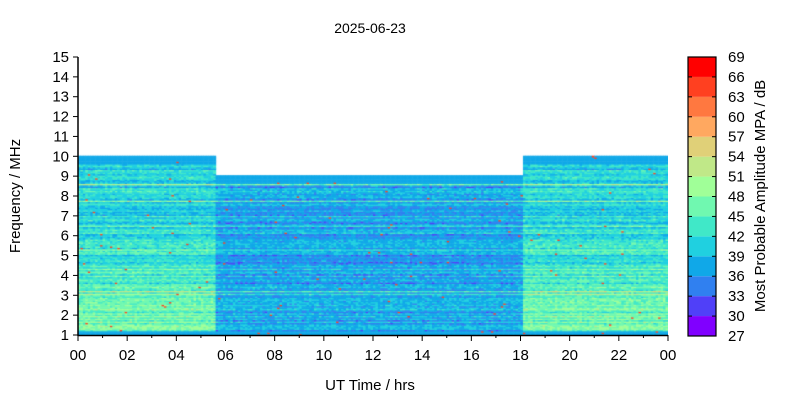  Describe the element at coordinates (471, 355) in the screenshot. I see `x-tick-label: 16` at that location.